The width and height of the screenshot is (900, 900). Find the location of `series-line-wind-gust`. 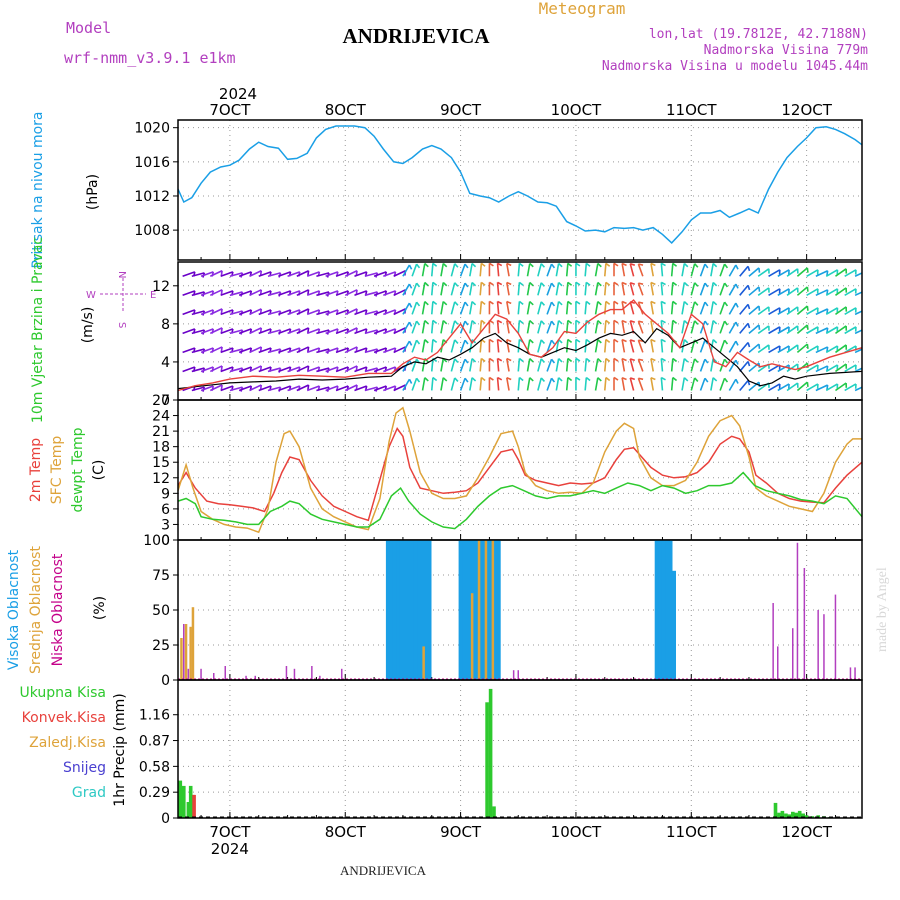

series-line-wind-gust is located at coordinates (520, 345).